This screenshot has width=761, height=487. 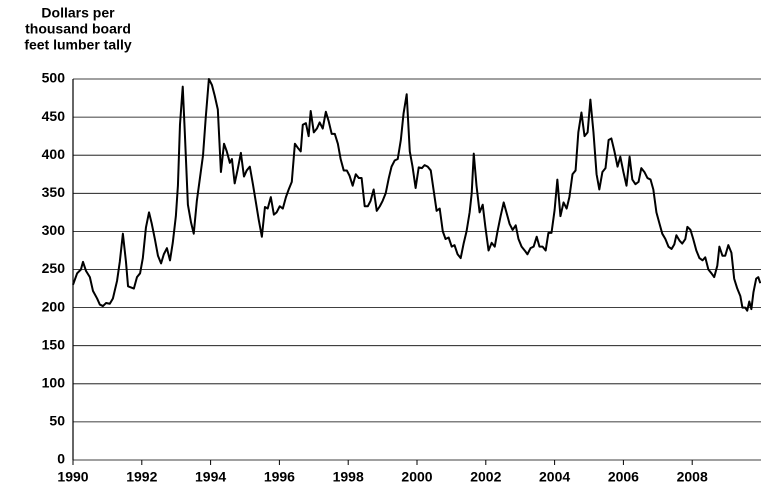 What do you see at coordinates (54, 268) in the screenshot?
I see `y-tick-label: 250` at bounding box center [54, 268].